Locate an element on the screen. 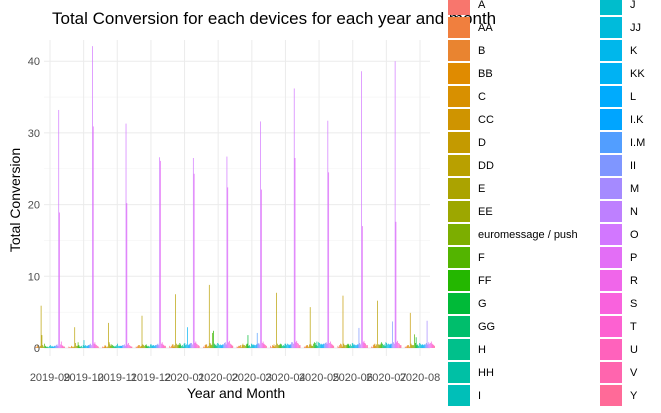 The image size is (661, 413). legend-label: I.K is located at coordinates (637, 120).